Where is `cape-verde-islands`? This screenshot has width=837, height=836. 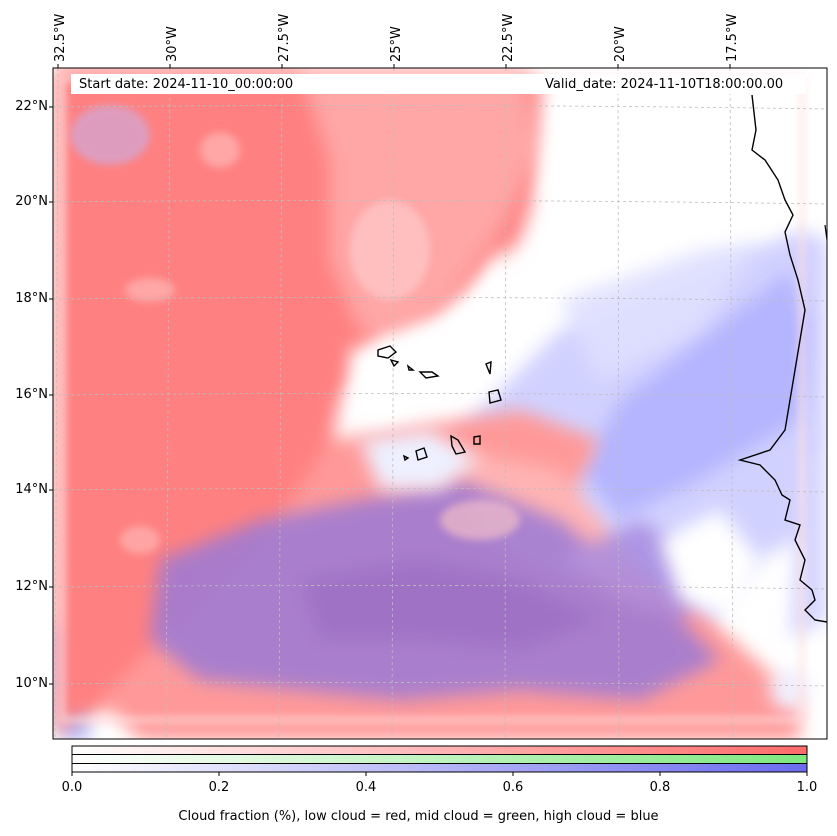
cape-verde-islands is located at coordinates (439, 403).